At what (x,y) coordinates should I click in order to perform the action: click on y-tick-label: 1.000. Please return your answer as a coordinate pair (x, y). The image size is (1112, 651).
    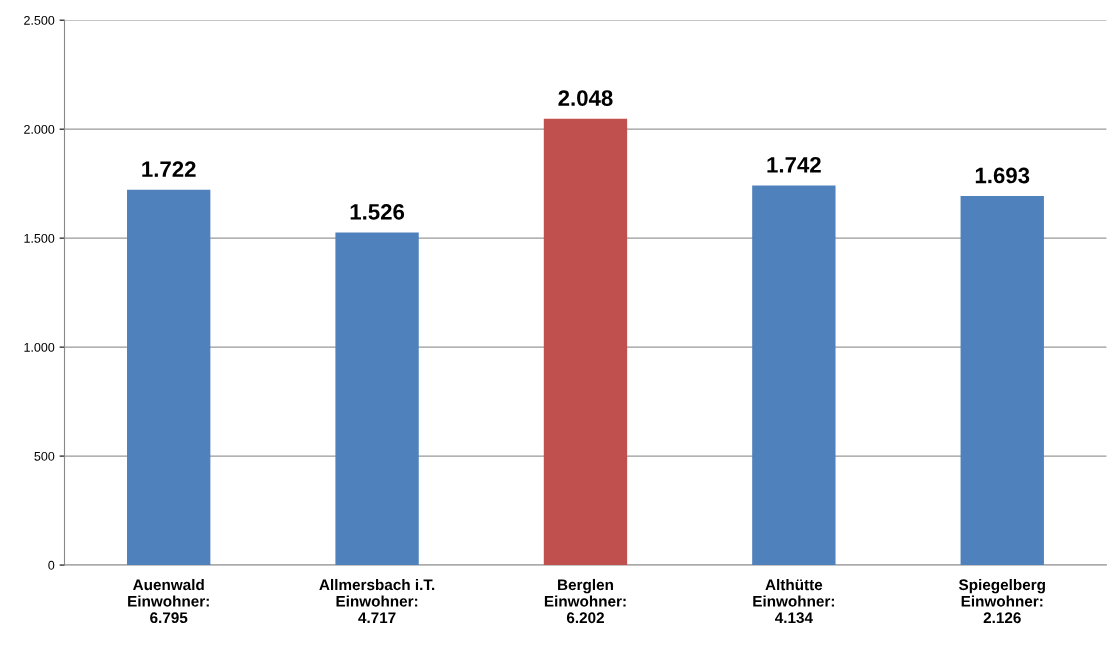
    Looking at the image, I should click on (39, 347).